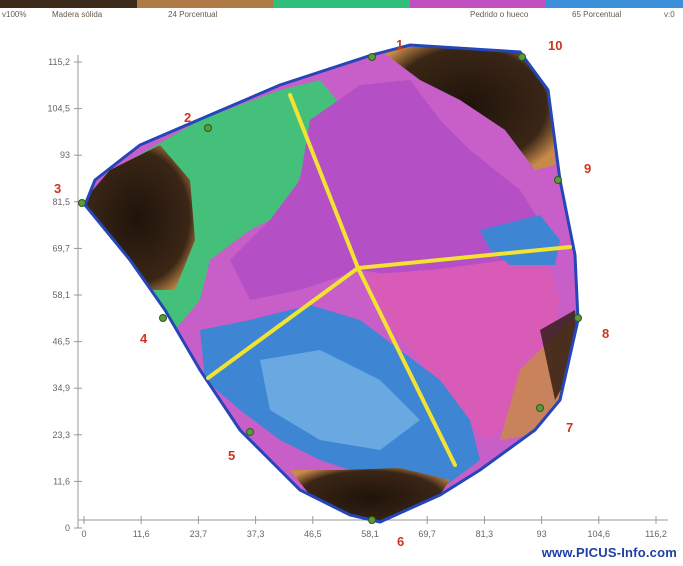 This screenshot has width=683, height=566. What do you see at coordinates (485, 534) in the screenshot?
I see `x-tick-label: 81,3` at bounding box center [485, 534].